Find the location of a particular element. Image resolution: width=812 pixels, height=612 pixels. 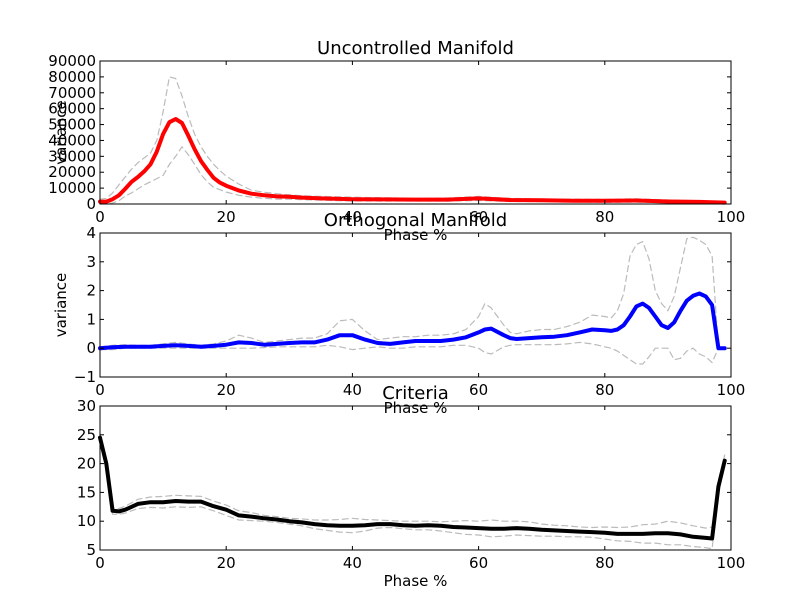

y-tick-label: 30 is located at coordinates (86, 406).